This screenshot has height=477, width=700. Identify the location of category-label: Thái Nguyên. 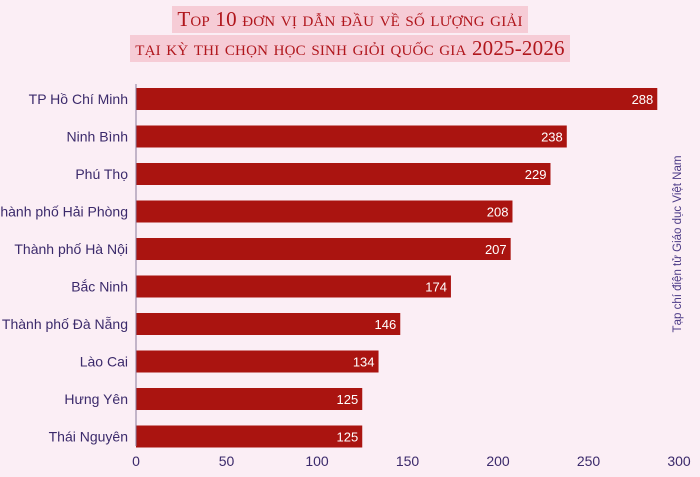
(88, 437).